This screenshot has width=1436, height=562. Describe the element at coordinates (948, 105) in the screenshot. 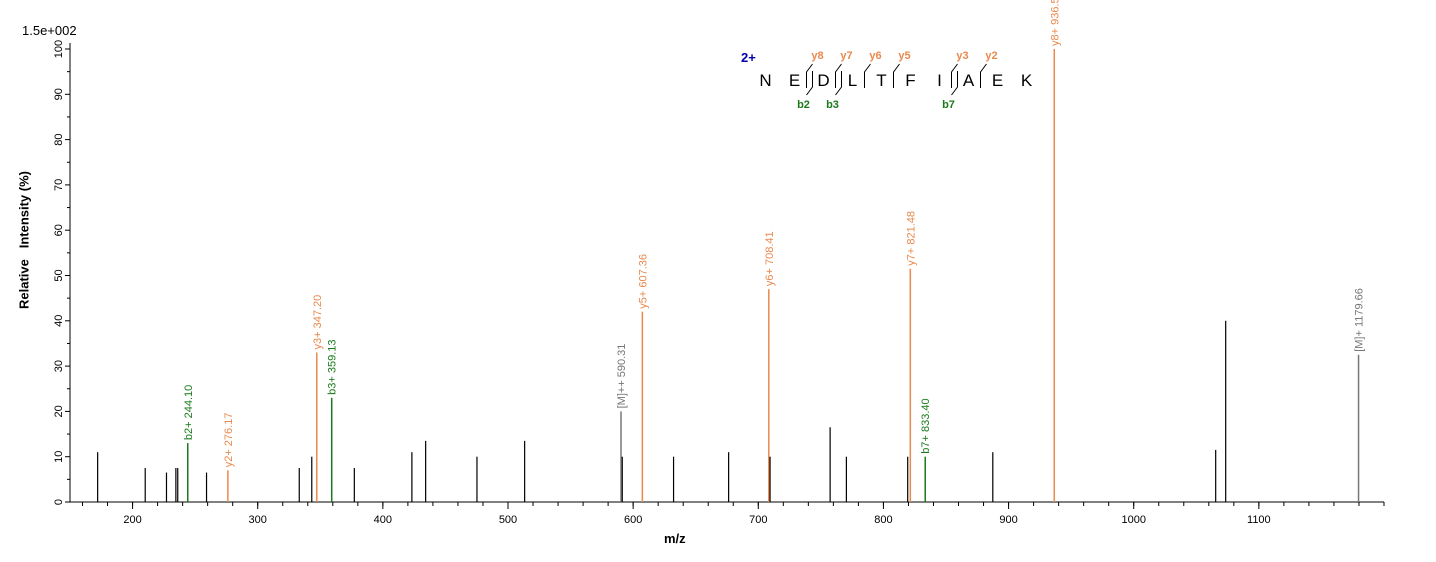

I see `b-ion-label: b7` at that location.